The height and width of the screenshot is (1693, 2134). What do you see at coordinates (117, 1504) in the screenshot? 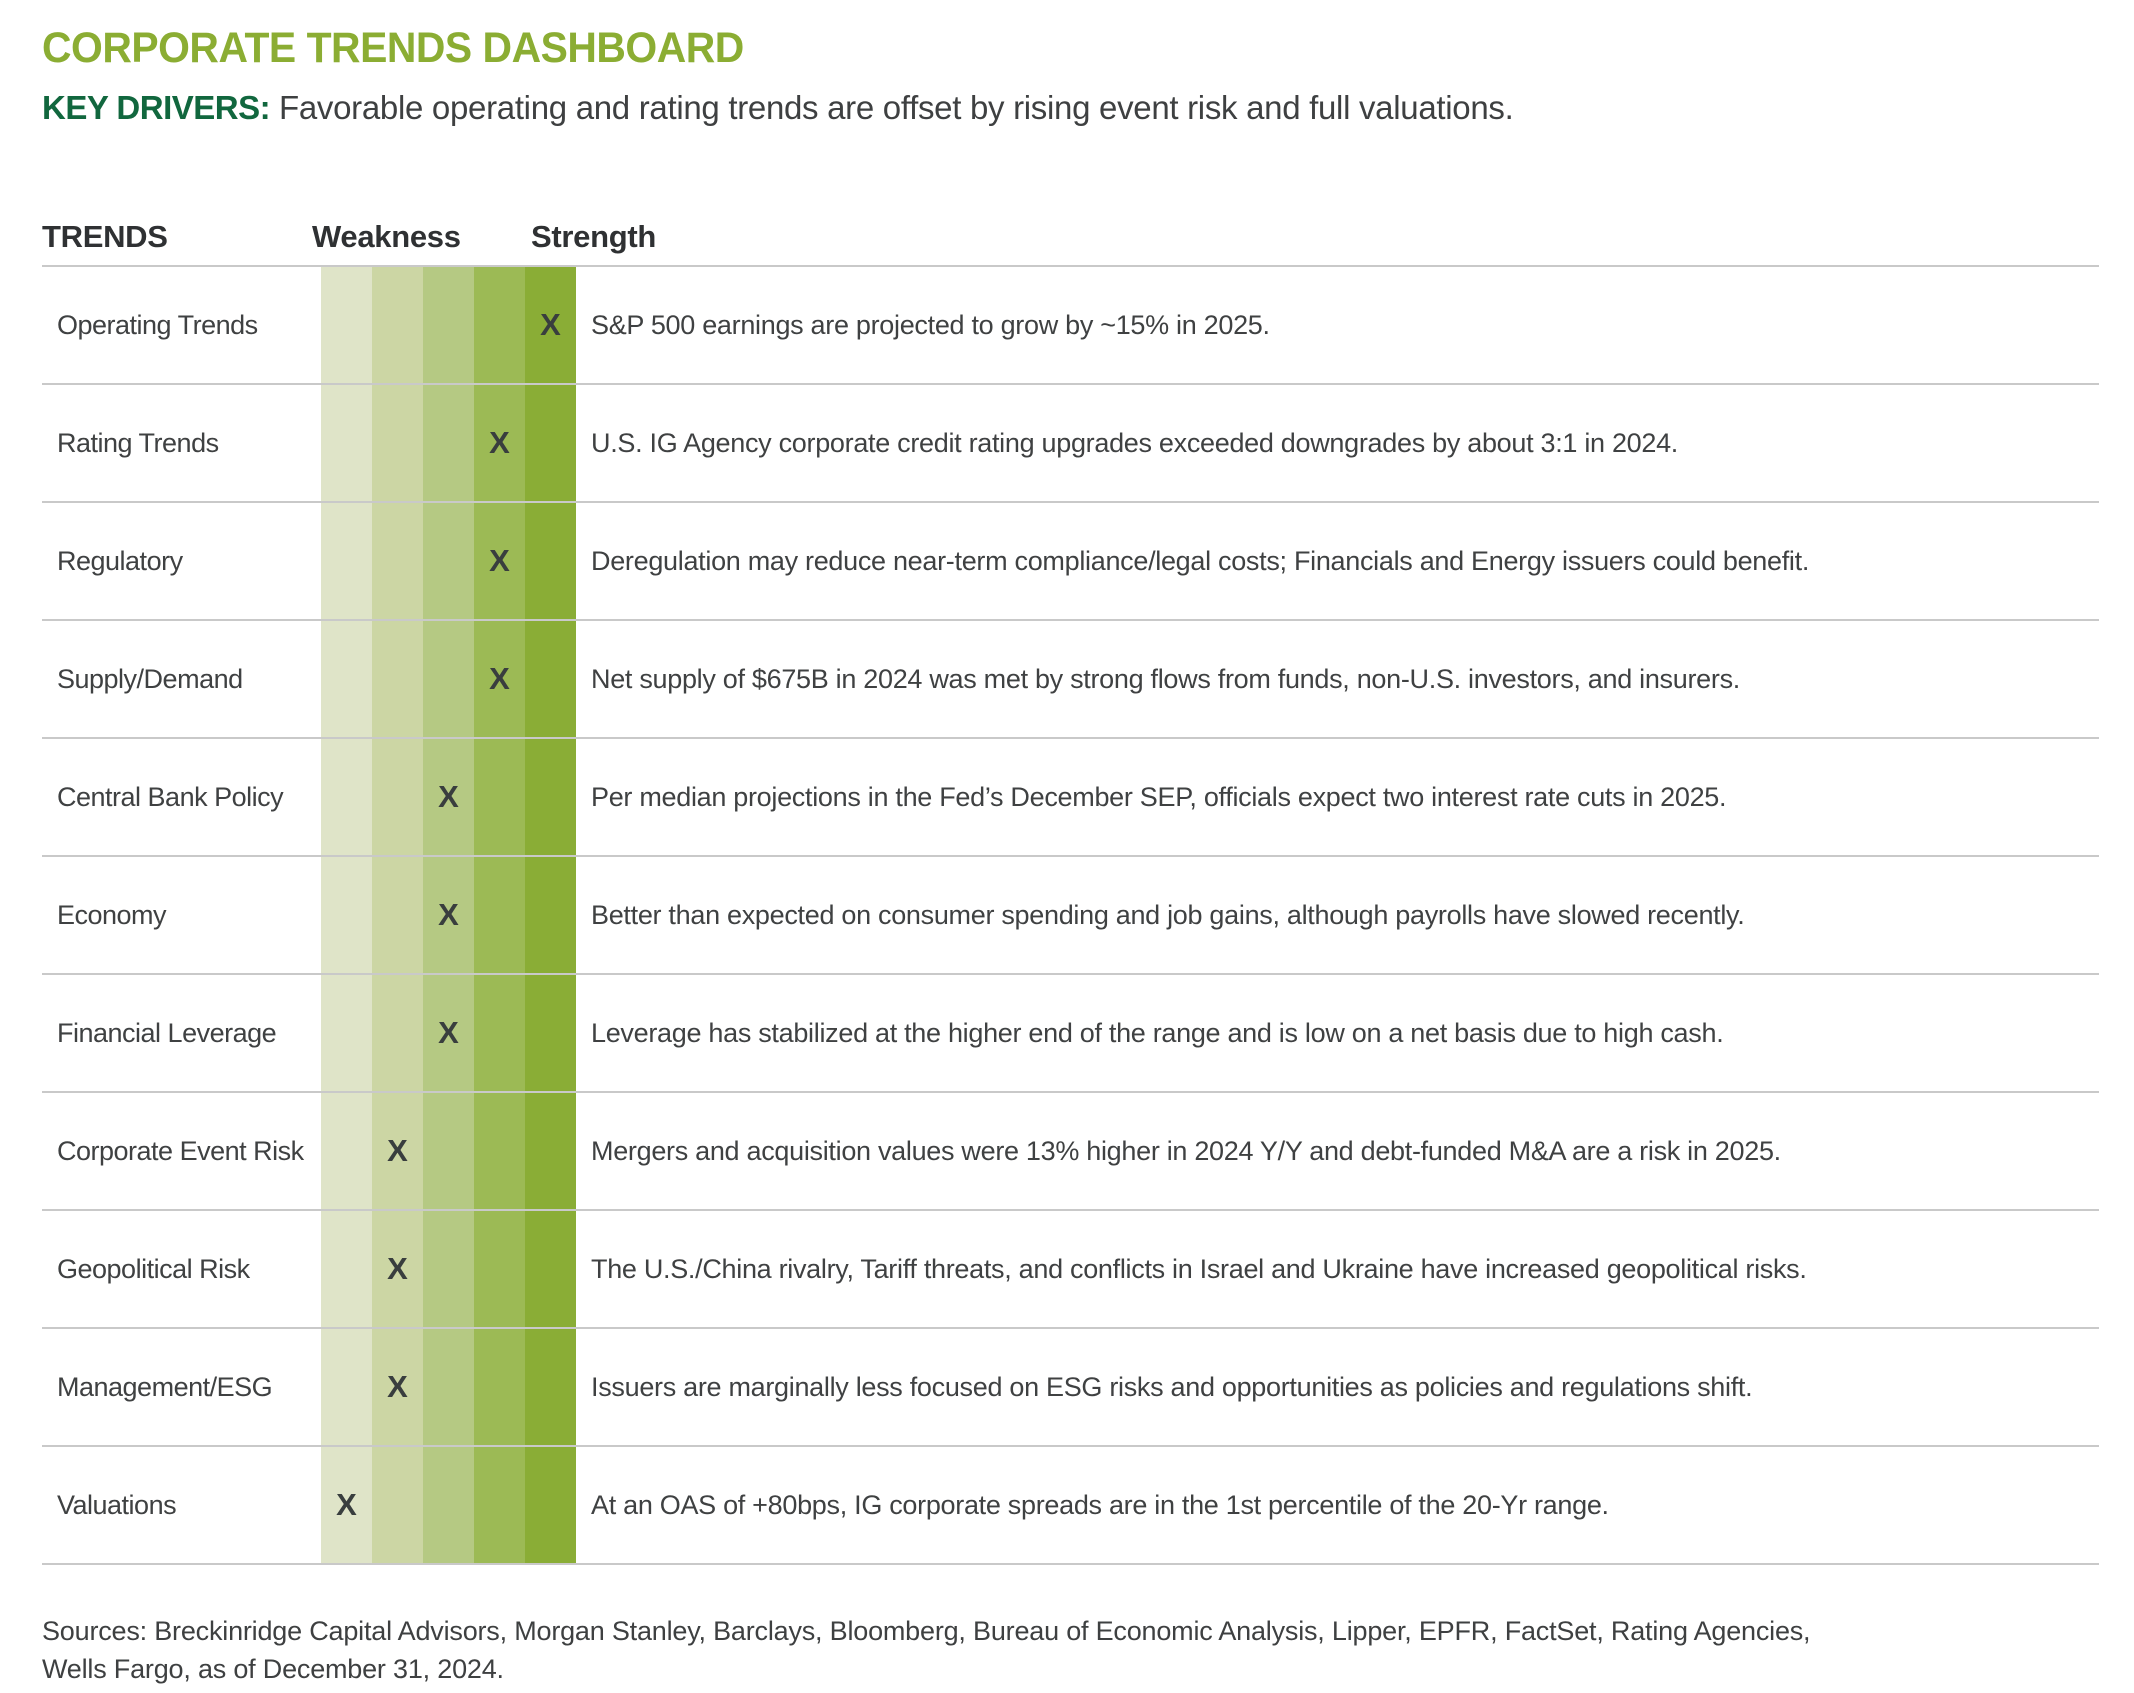
I see `trend-label: Valuations` at bounding box center [117, 1504].